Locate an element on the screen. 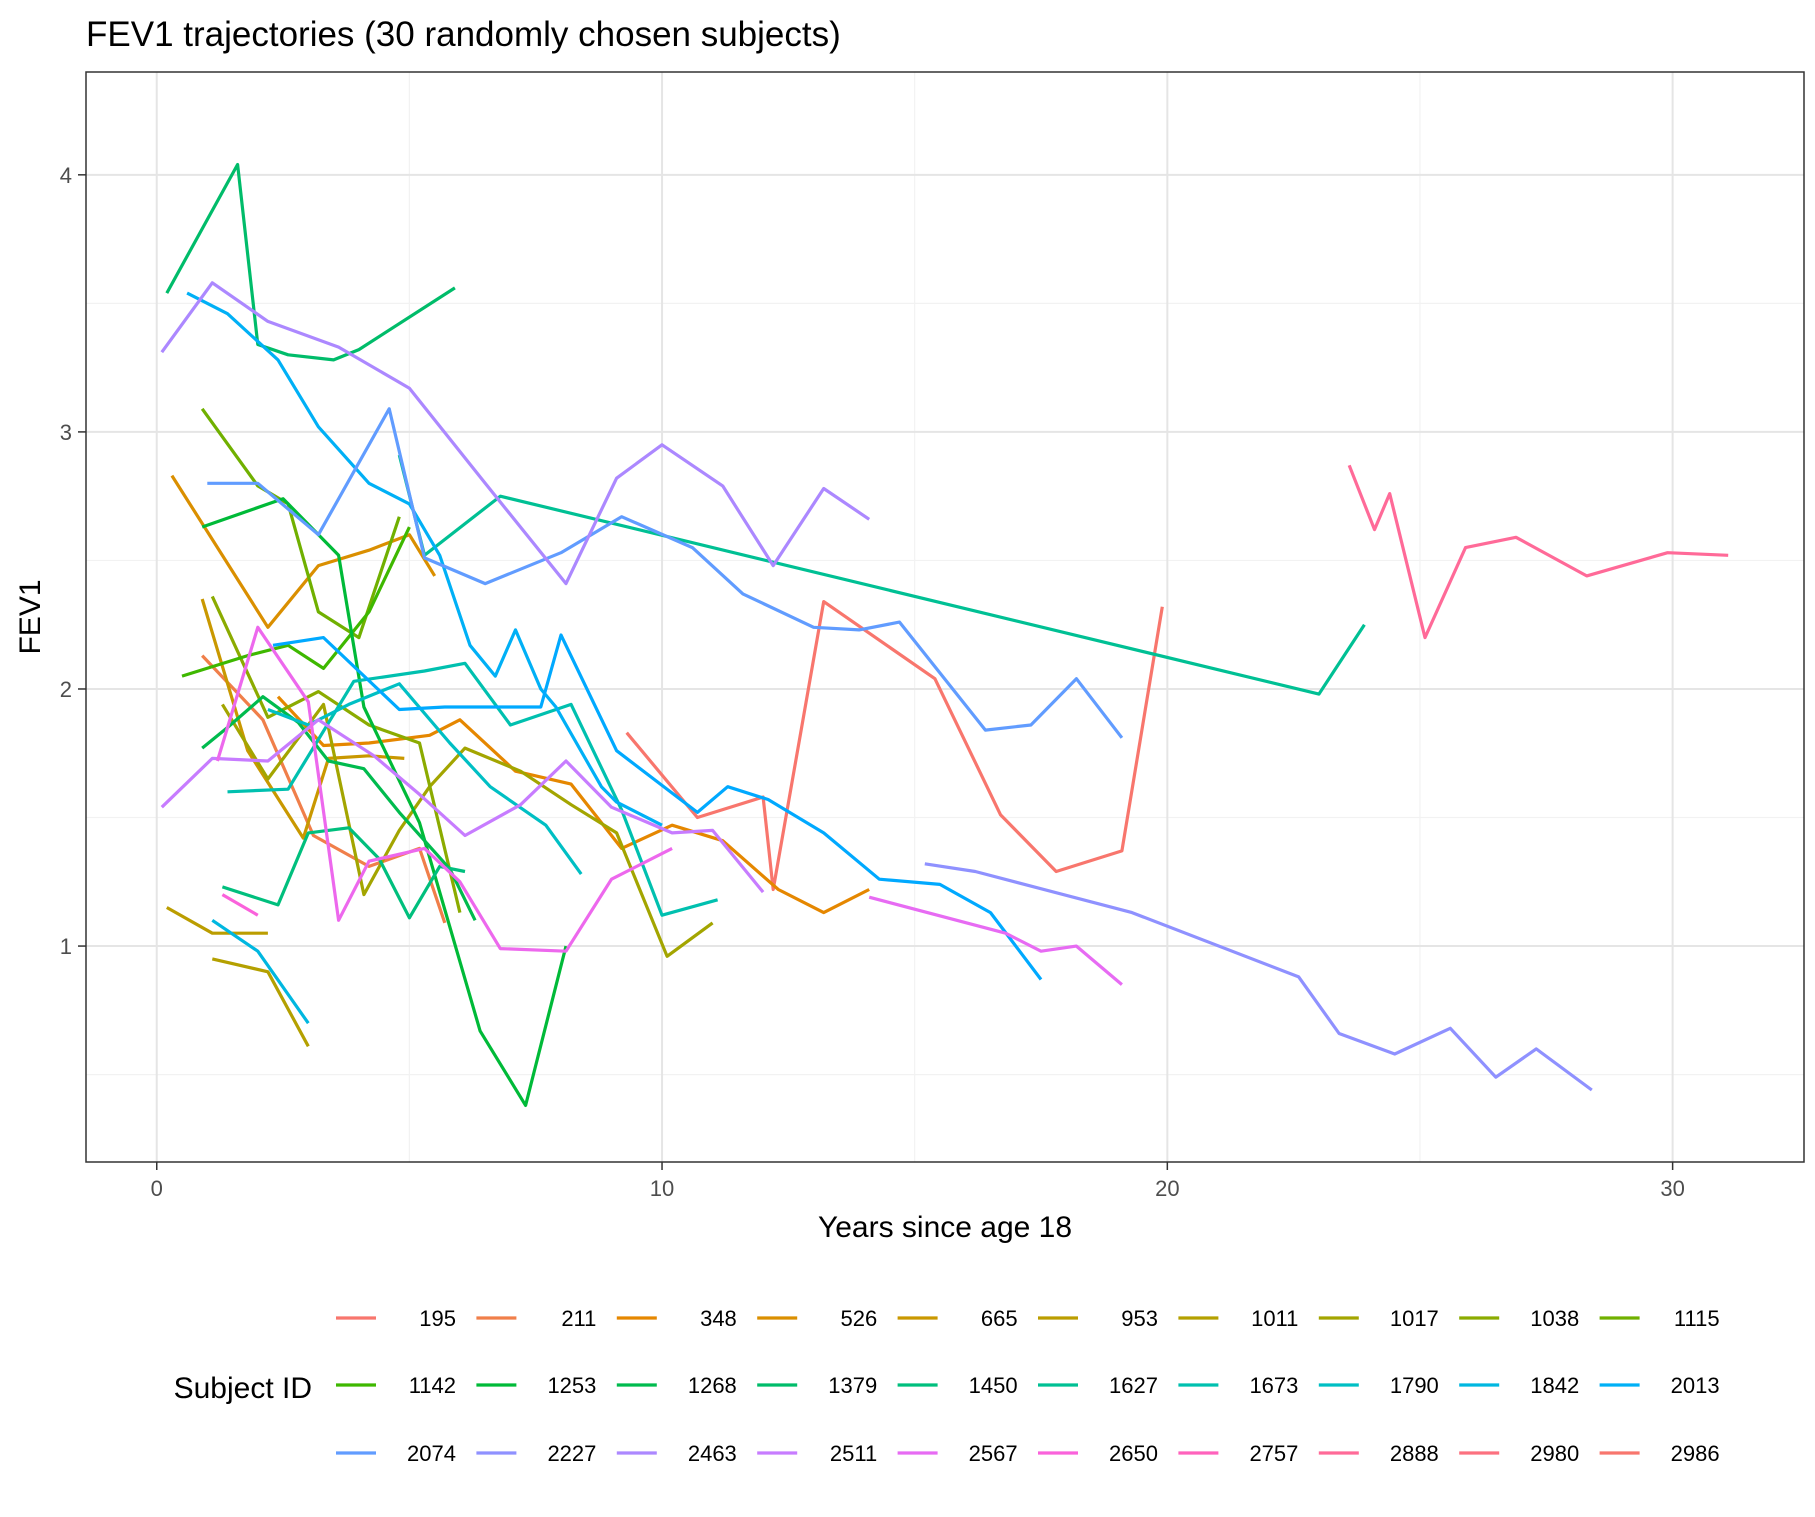 This screenshot has height=1517, width=1815. series-line-2013 is located at coordinates (424, 559).